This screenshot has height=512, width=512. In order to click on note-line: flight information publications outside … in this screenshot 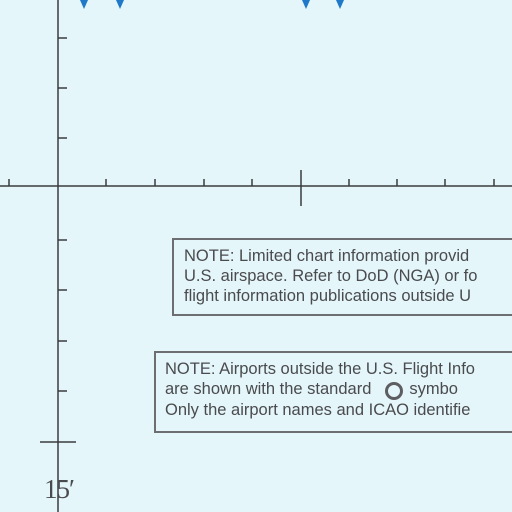, I will do `click(328, 296)`.